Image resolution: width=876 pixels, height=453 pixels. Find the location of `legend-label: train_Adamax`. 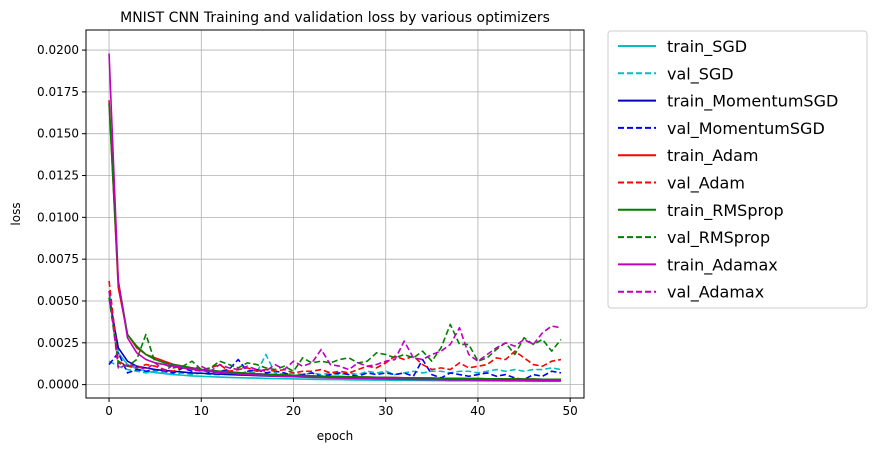

legend-label: train_Adamax is located at coordinates (722, 265).